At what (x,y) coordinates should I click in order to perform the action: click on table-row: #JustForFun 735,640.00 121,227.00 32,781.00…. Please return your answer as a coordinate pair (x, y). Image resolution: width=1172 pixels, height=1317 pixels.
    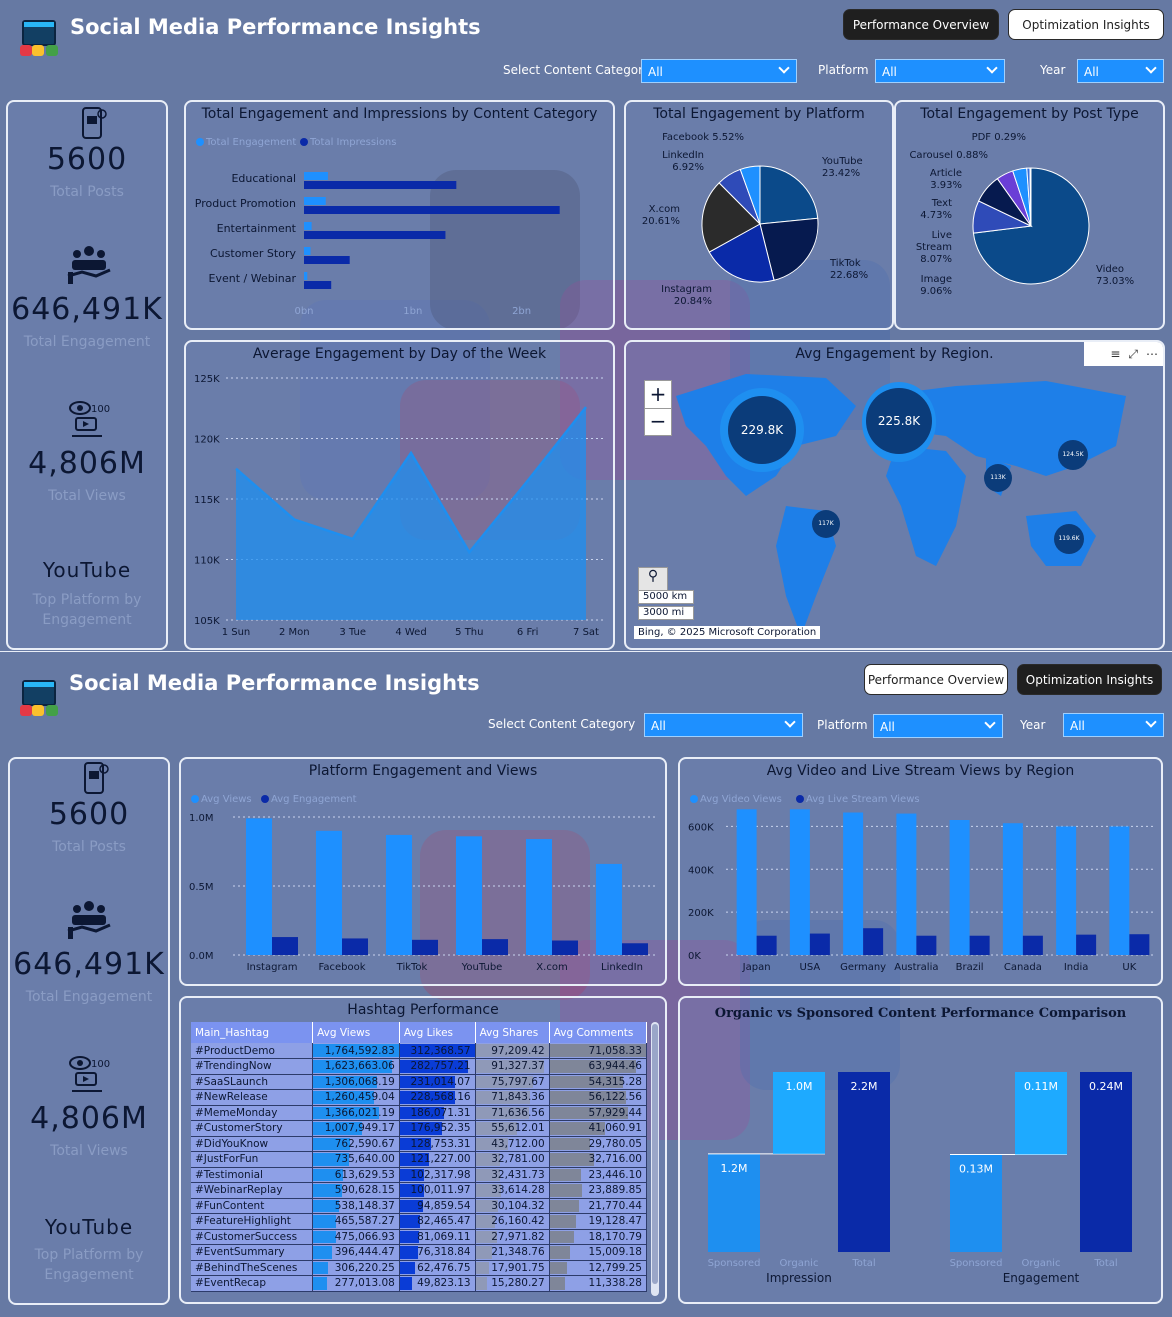
    Looking at the image, I should click on (419, 1159).